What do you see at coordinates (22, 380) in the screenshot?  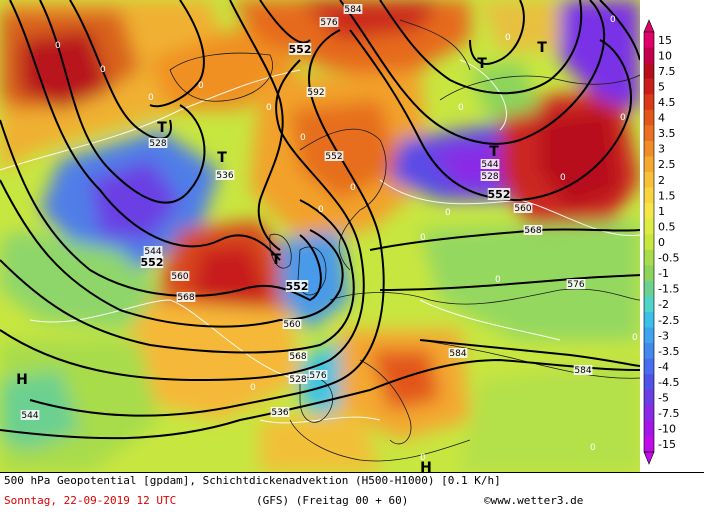 I see `high-pressure-marker: H` at bounding box center [22, 380].